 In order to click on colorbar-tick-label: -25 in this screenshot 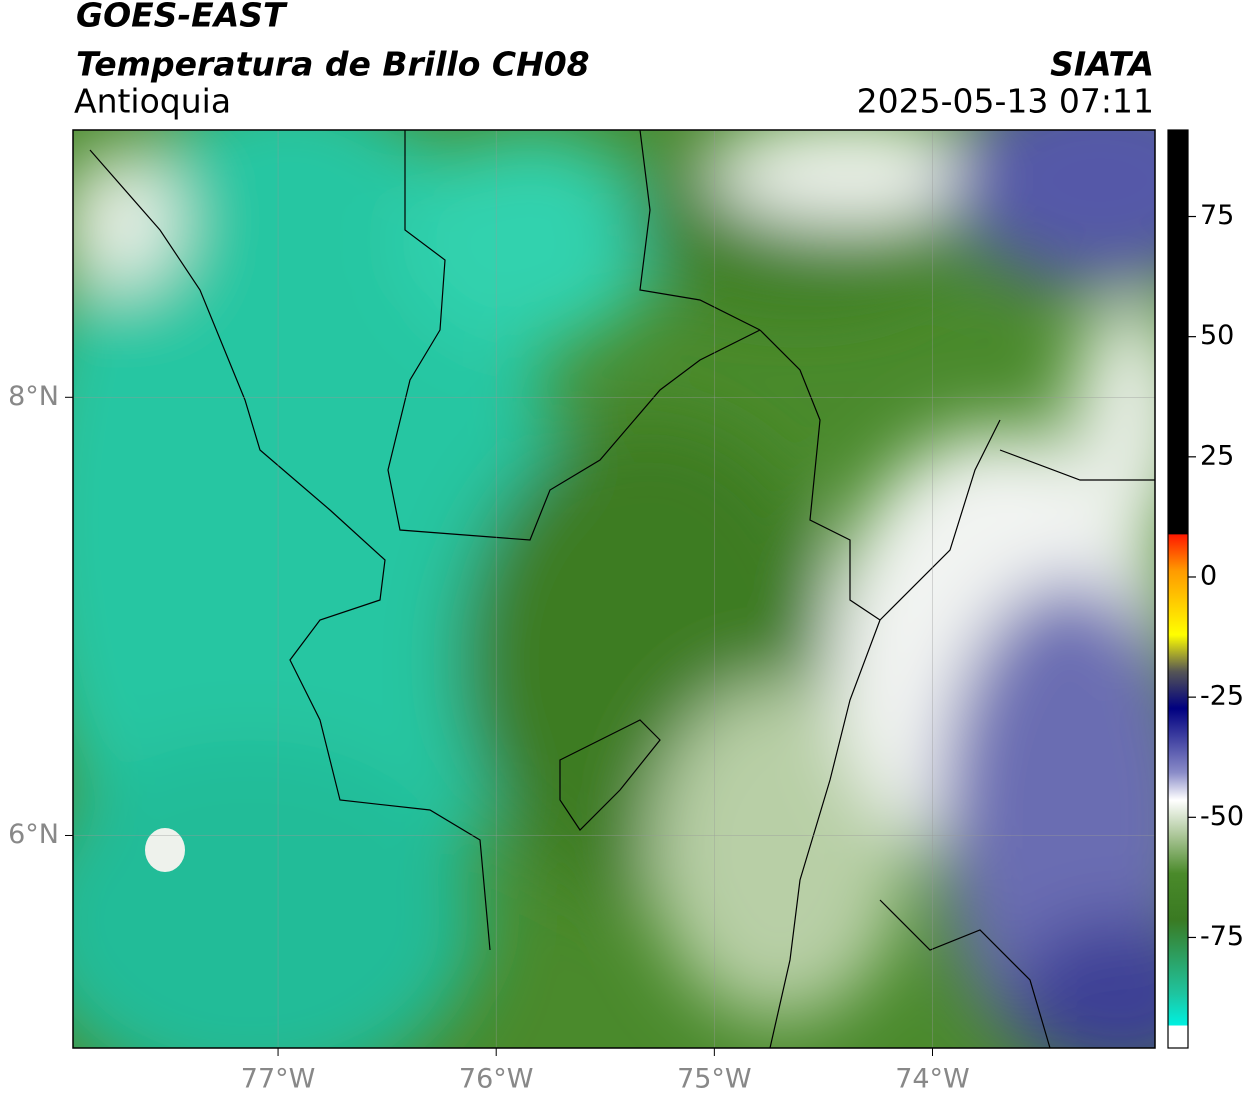, I will do `click(1222, 696)`.